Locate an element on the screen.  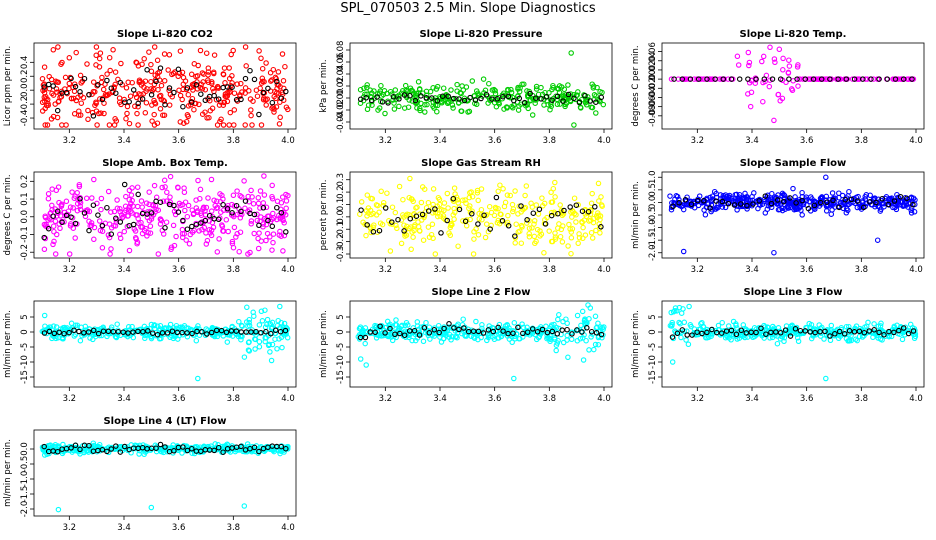
y-tick-label: -5 is located at coordinates (25, 347).